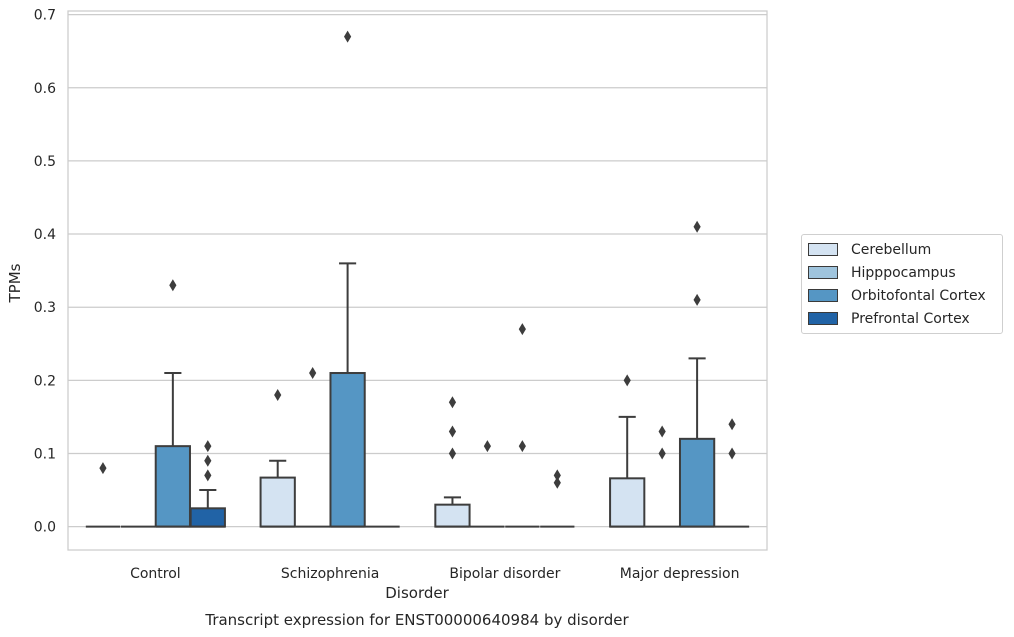 The width and height of the screenshot is (1014, 637). Describe the element at coordinates (155, 574) in the screenshot. I see `x-tick-label: Control` at that location.